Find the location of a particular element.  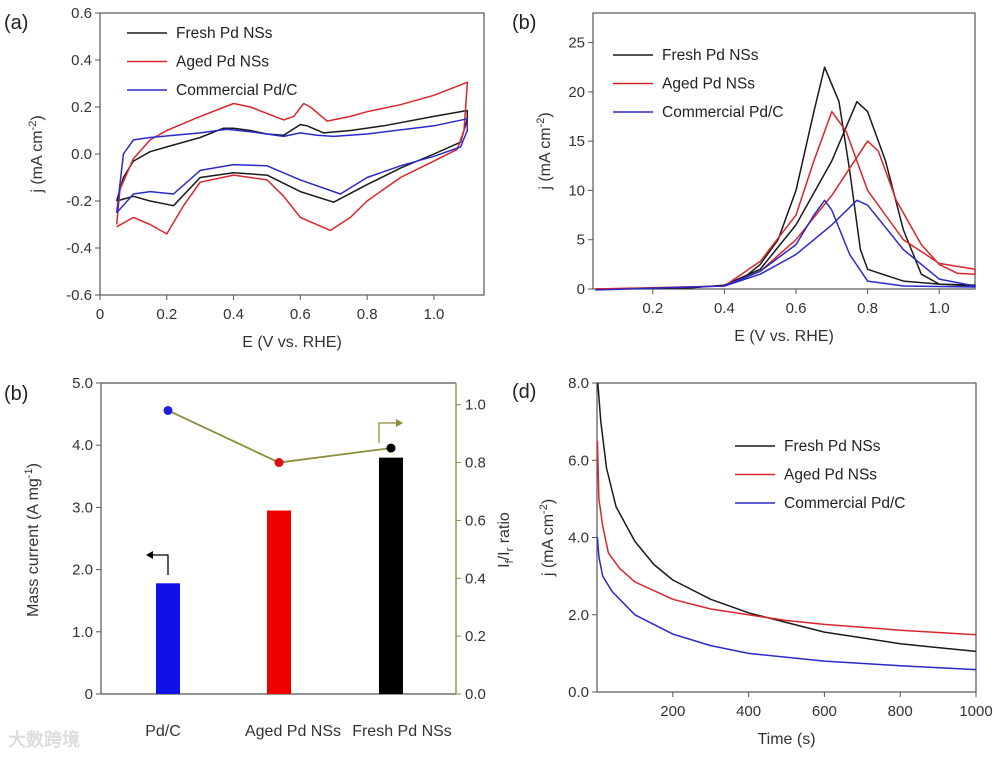

x-tick-label: 200 is located at coordinates (672, 711).